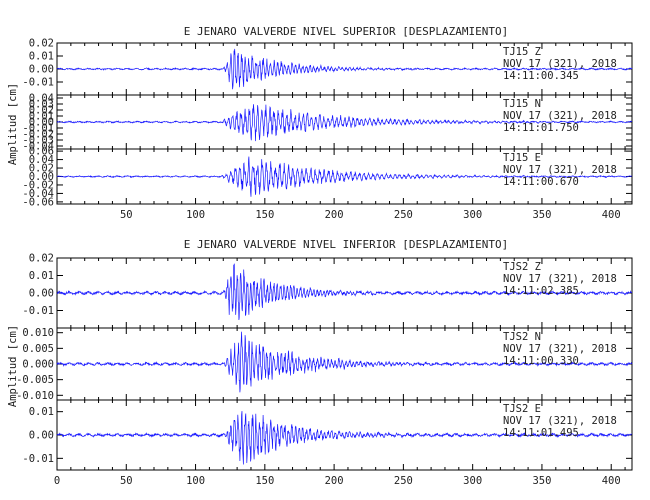 The image size is (650, 500). What do you see at coordinates (522, 104) in the screenshot?
I see `station-label: TJ15 N` at bounding box center [522, 104].